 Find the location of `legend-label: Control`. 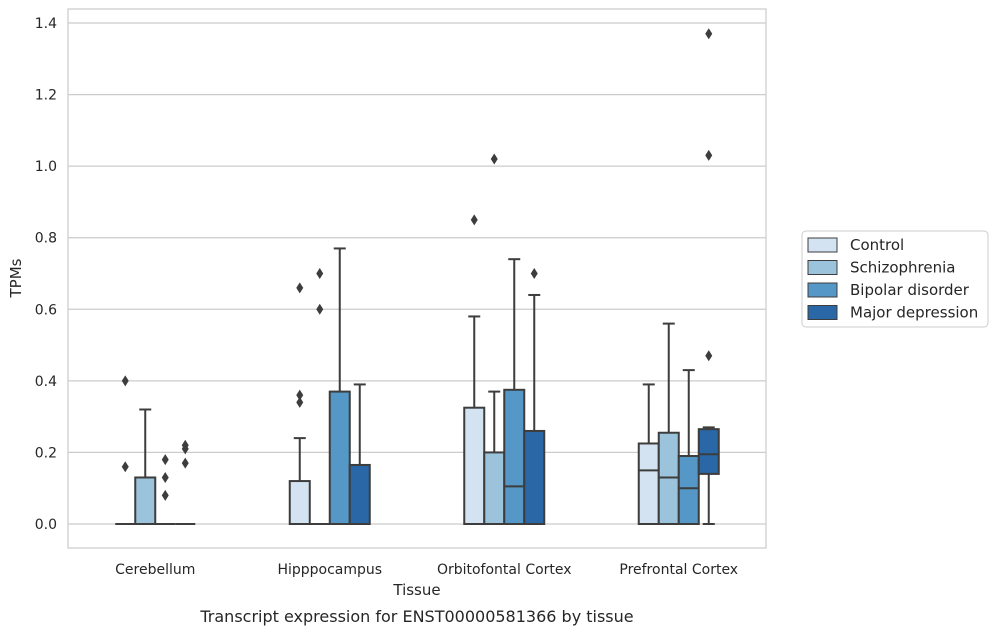

legend-label: Control is located at coordinates (877, 245).